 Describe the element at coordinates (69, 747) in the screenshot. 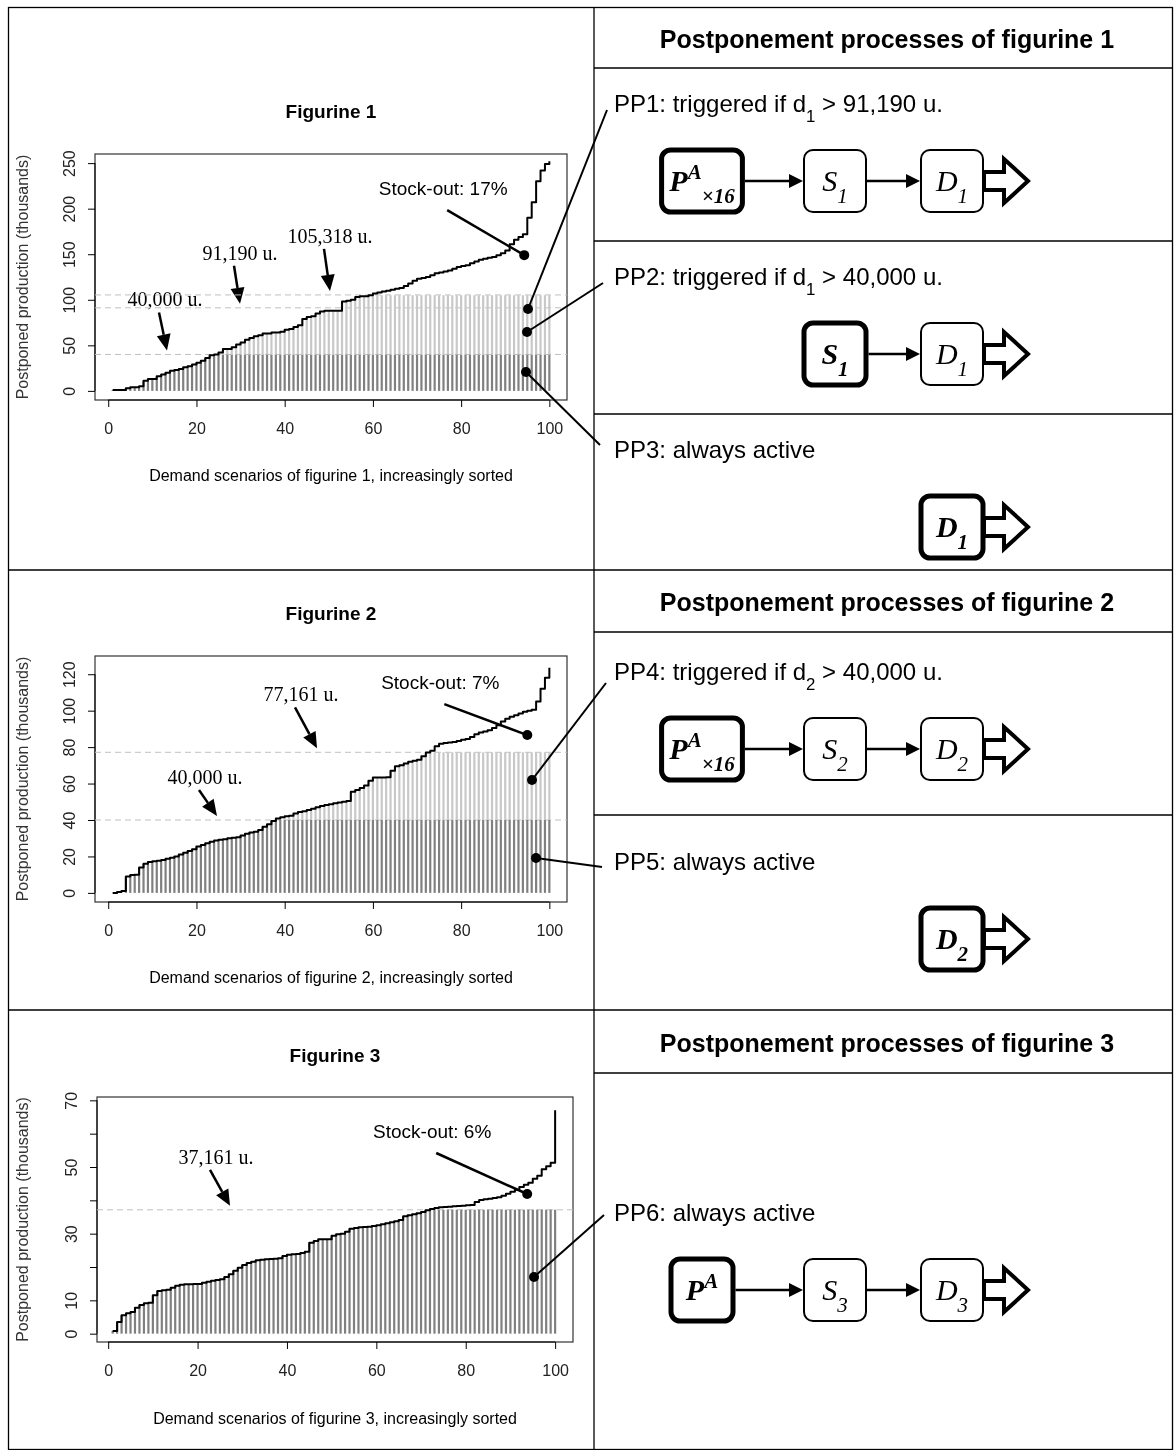

I see `y-tick-label: 80` at that location.